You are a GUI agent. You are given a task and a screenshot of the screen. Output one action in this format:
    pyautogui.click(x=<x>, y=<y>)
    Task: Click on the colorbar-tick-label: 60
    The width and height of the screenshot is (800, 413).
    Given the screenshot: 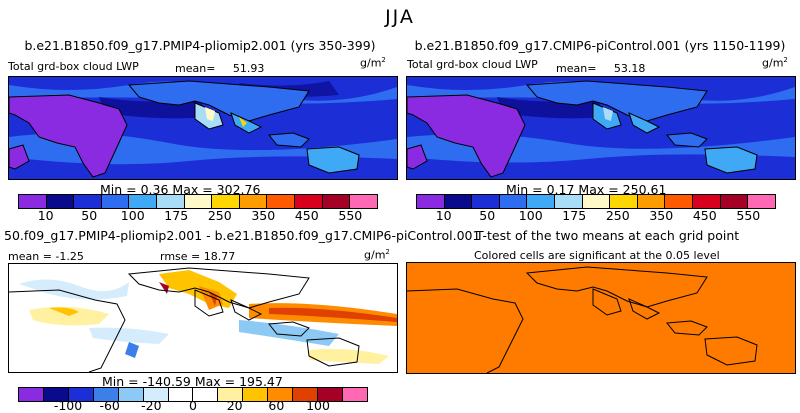 What is the action you would take?
    pyautogui.click(x=276, y=405)
    